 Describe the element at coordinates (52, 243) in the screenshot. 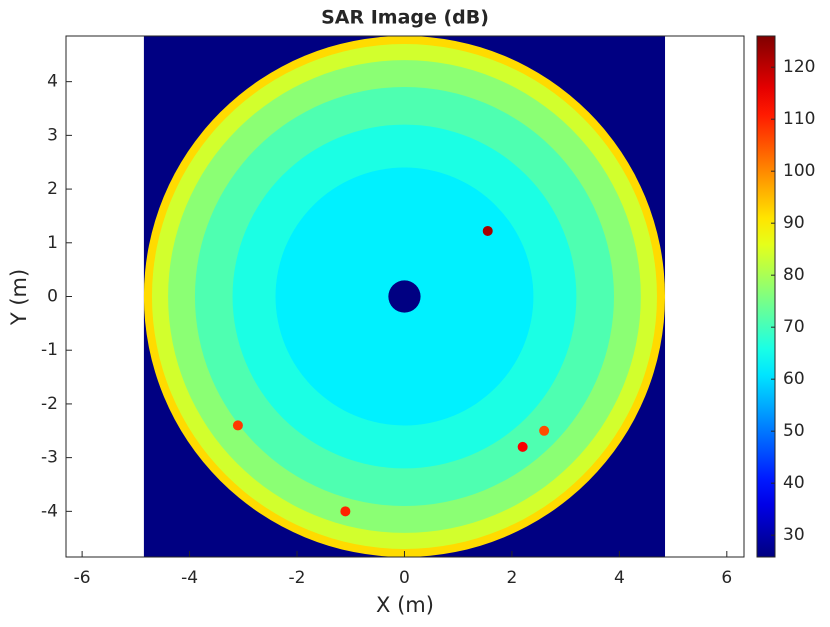

I see `y-tick-label: 1` at that location.